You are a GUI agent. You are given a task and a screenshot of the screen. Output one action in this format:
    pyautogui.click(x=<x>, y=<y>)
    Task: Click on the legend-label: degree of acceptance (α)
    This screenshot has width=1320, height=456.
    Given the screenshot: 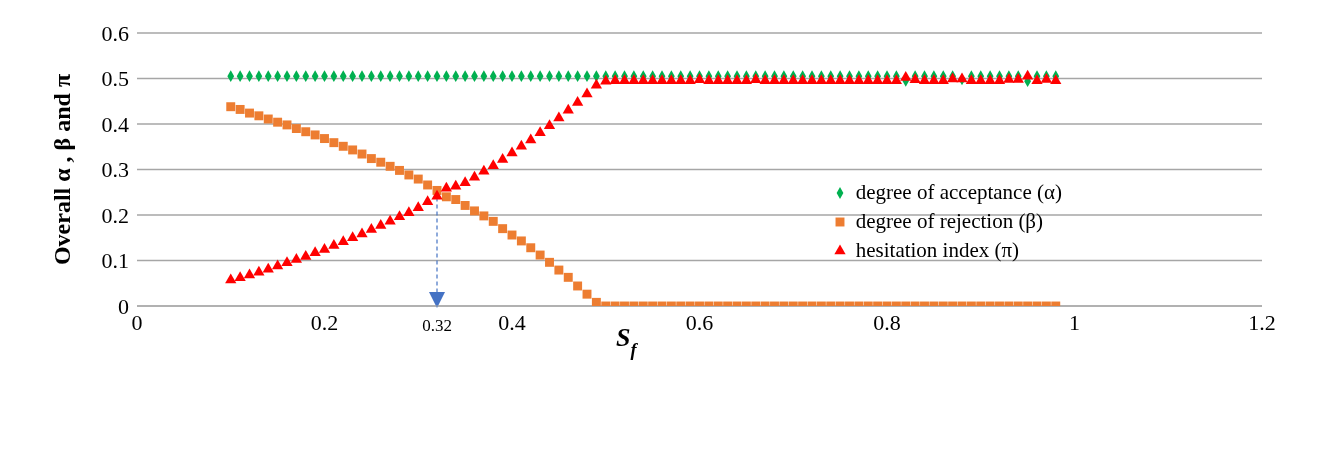 What is the action you would take?
    pyautogui.click(x=958, y=192)
    